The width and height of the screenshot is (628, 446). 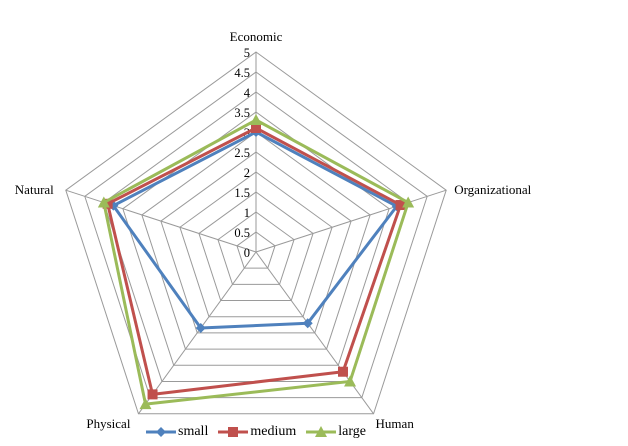 What do you see at coordinates (161, 432) in the screenshot?
I see `diamond-marker-icon` at bounding box center [161, 432].